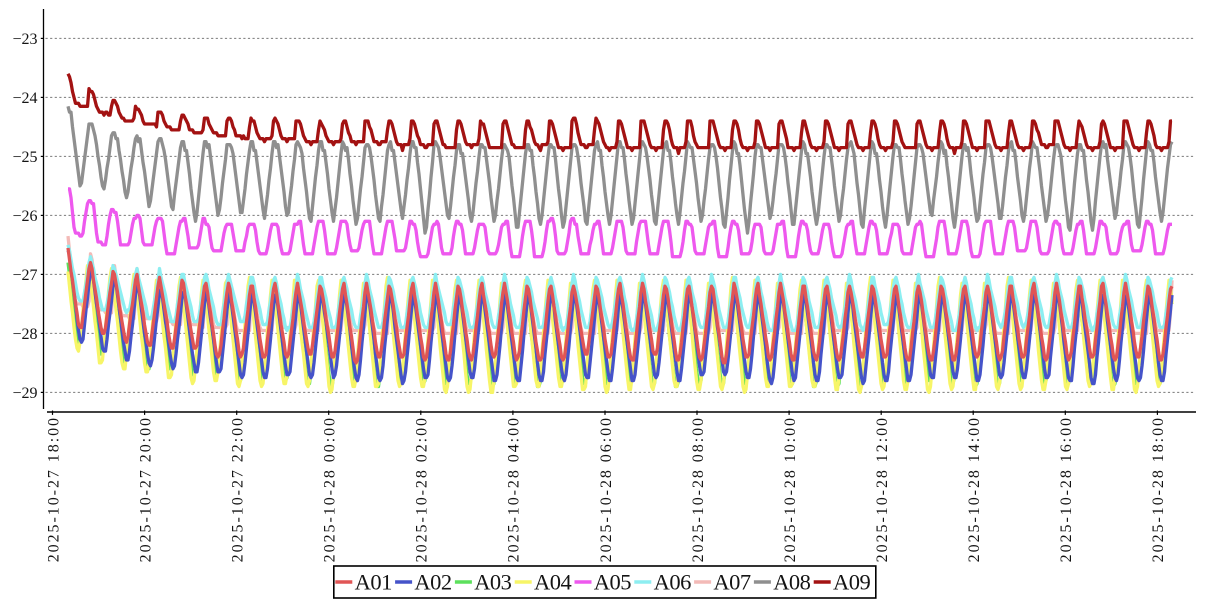 The height and width of the screenshot is (605, 1207). I want to click on svg-text: A05, so click(612, 582).